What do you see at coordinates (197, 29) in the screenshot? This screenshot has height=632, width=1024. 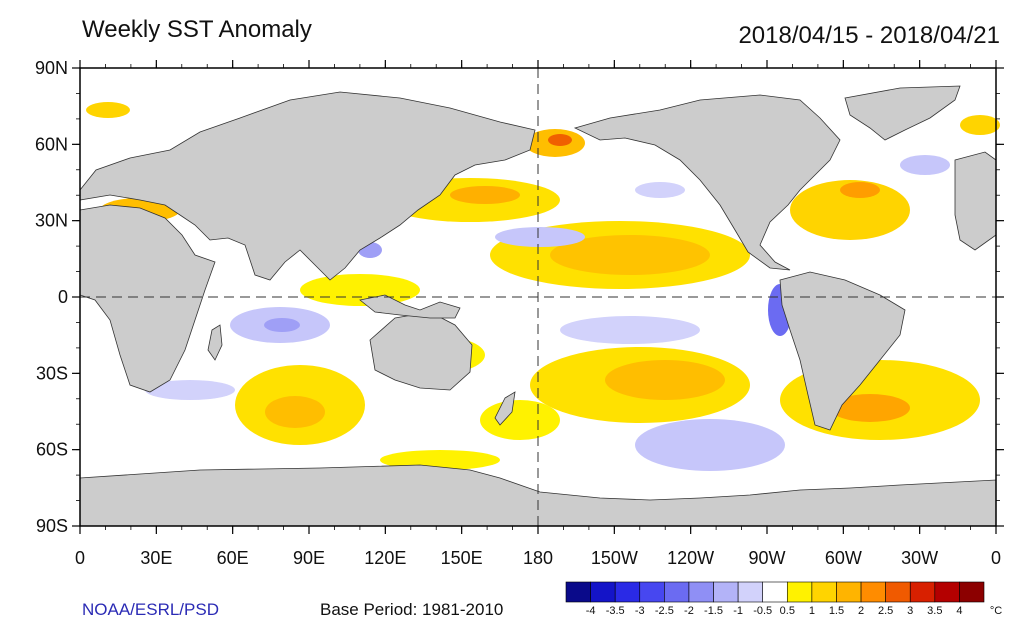 I see `map-title: Weekly SST Anomaly` at bounding box center [197, 29].